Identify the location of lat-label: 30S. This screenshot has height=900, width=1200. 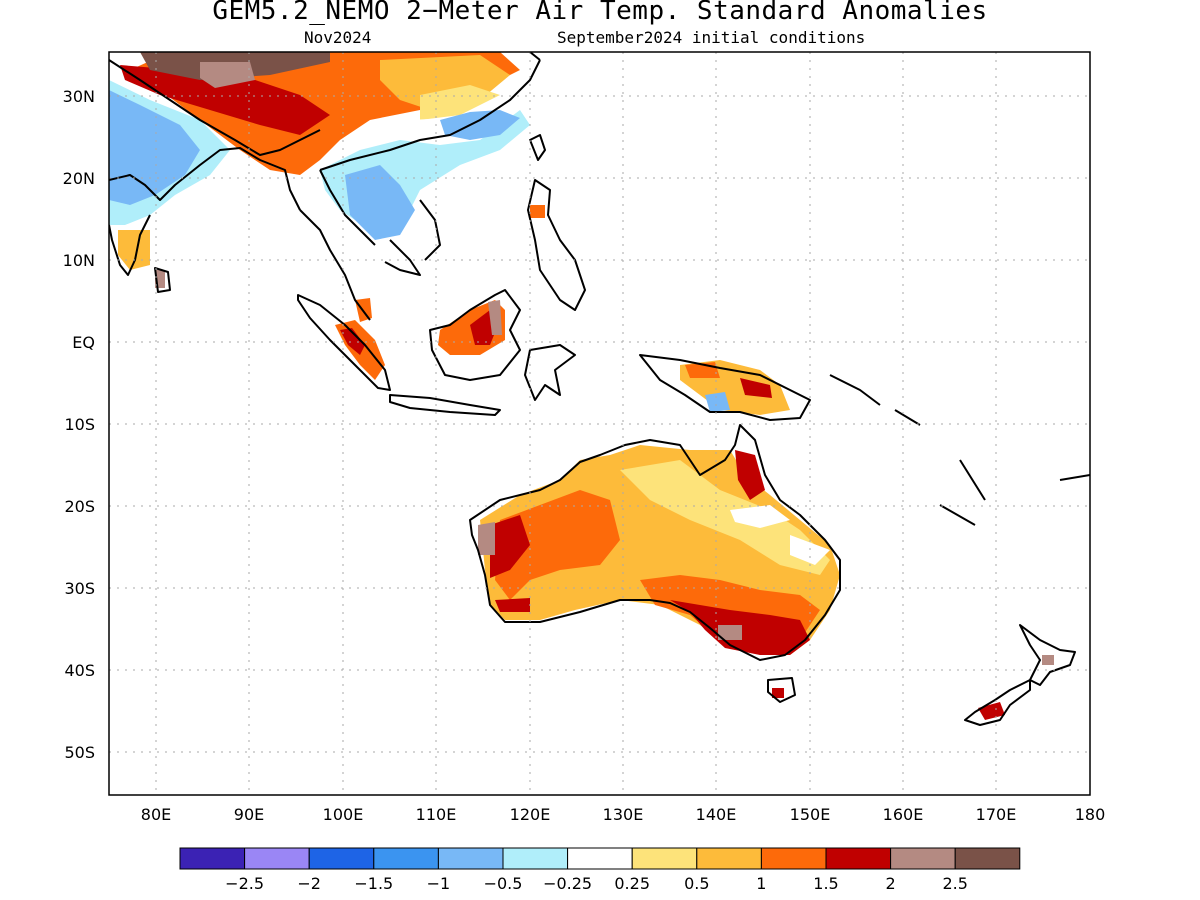
(79, 588).